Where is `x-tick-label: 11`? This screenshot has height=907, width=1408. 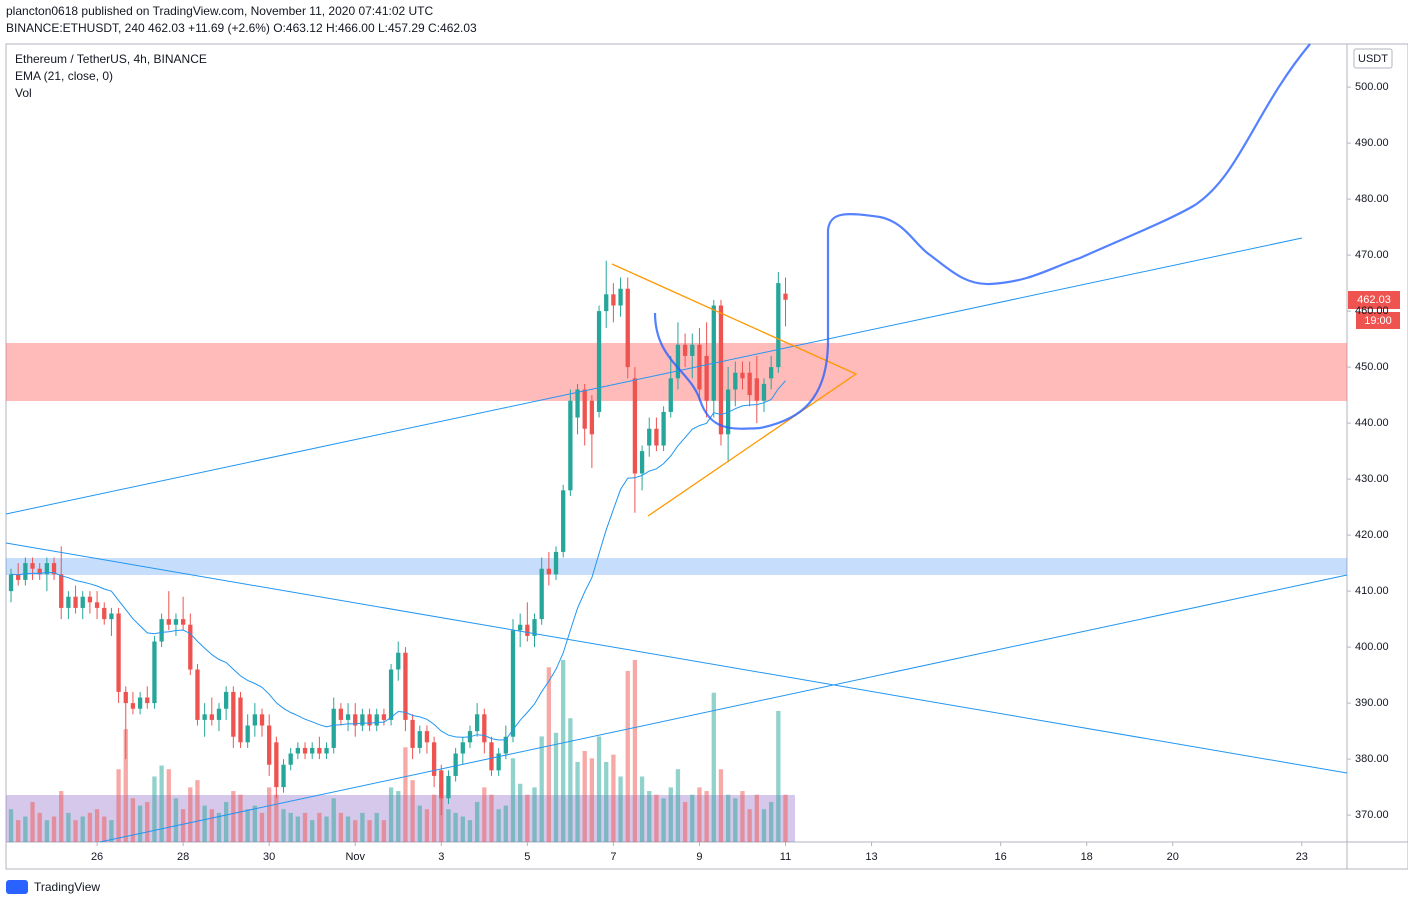 x-tick-label: 11 is located at coordinates (785, 857).